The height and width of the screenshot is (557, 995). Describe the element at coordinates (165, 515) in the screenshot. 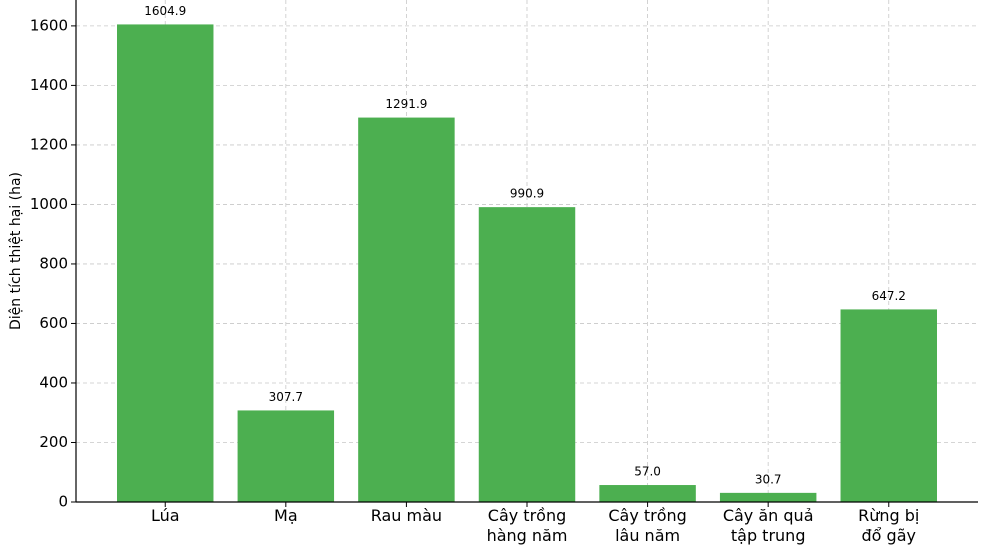

I see `x-tick-label: Lúa` at that location.